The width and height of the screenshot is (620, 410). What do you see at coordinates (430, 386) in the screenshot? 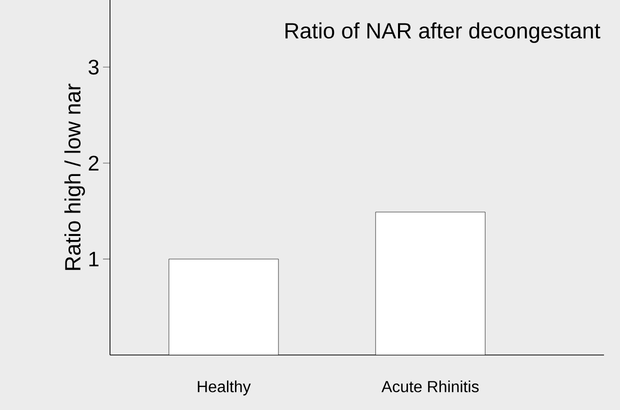
I see `x-tick-label: Acute Rhinitis` at bounding box center [430, 386].